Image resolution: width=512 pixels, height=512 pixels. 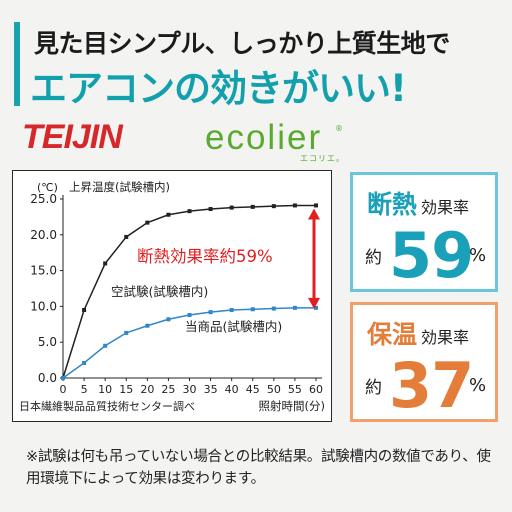 I want to click on brand-logo-ecolier: ecolier, so click(x=264, y=137).